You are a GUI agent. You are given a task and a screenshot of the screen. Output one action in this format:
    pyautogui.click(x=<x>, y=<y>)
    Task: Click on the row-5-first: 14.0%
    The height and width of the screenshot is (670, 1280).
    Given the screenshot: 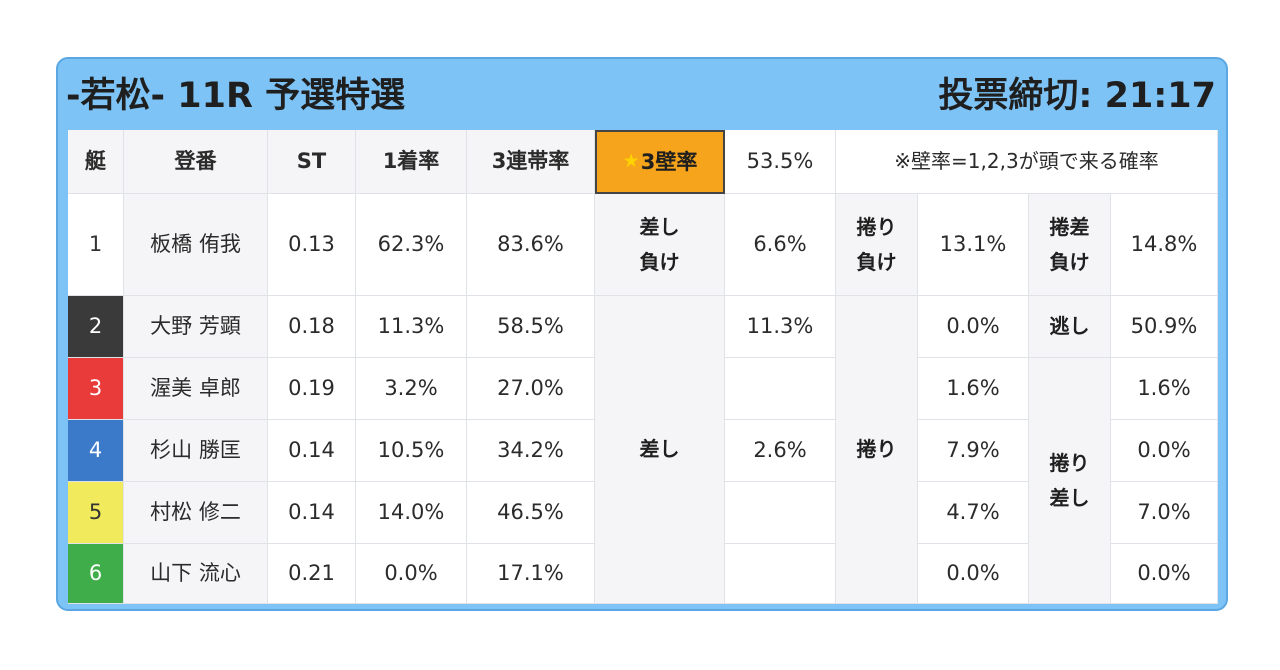 What is the action you would take?
    pyautogui.click(x=411, y=513)
    